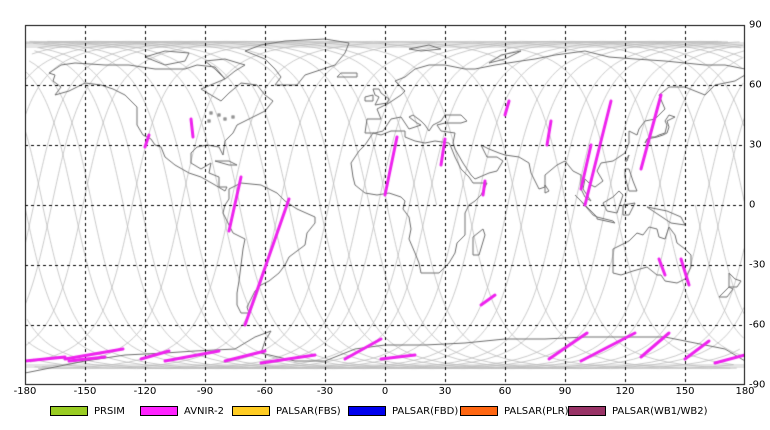 This screenshot has width=770, height=430. I want to click on longitude-tick-label: 60, so click(505, 391).